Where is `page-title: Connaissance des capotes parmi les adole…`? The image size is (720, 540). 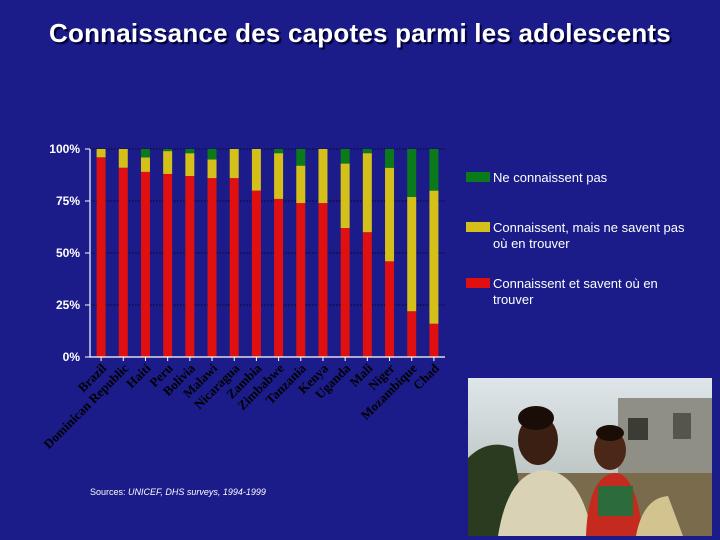
page-title: Connaissance des capotes parmi les adole… is located at coordinates (360, 33).